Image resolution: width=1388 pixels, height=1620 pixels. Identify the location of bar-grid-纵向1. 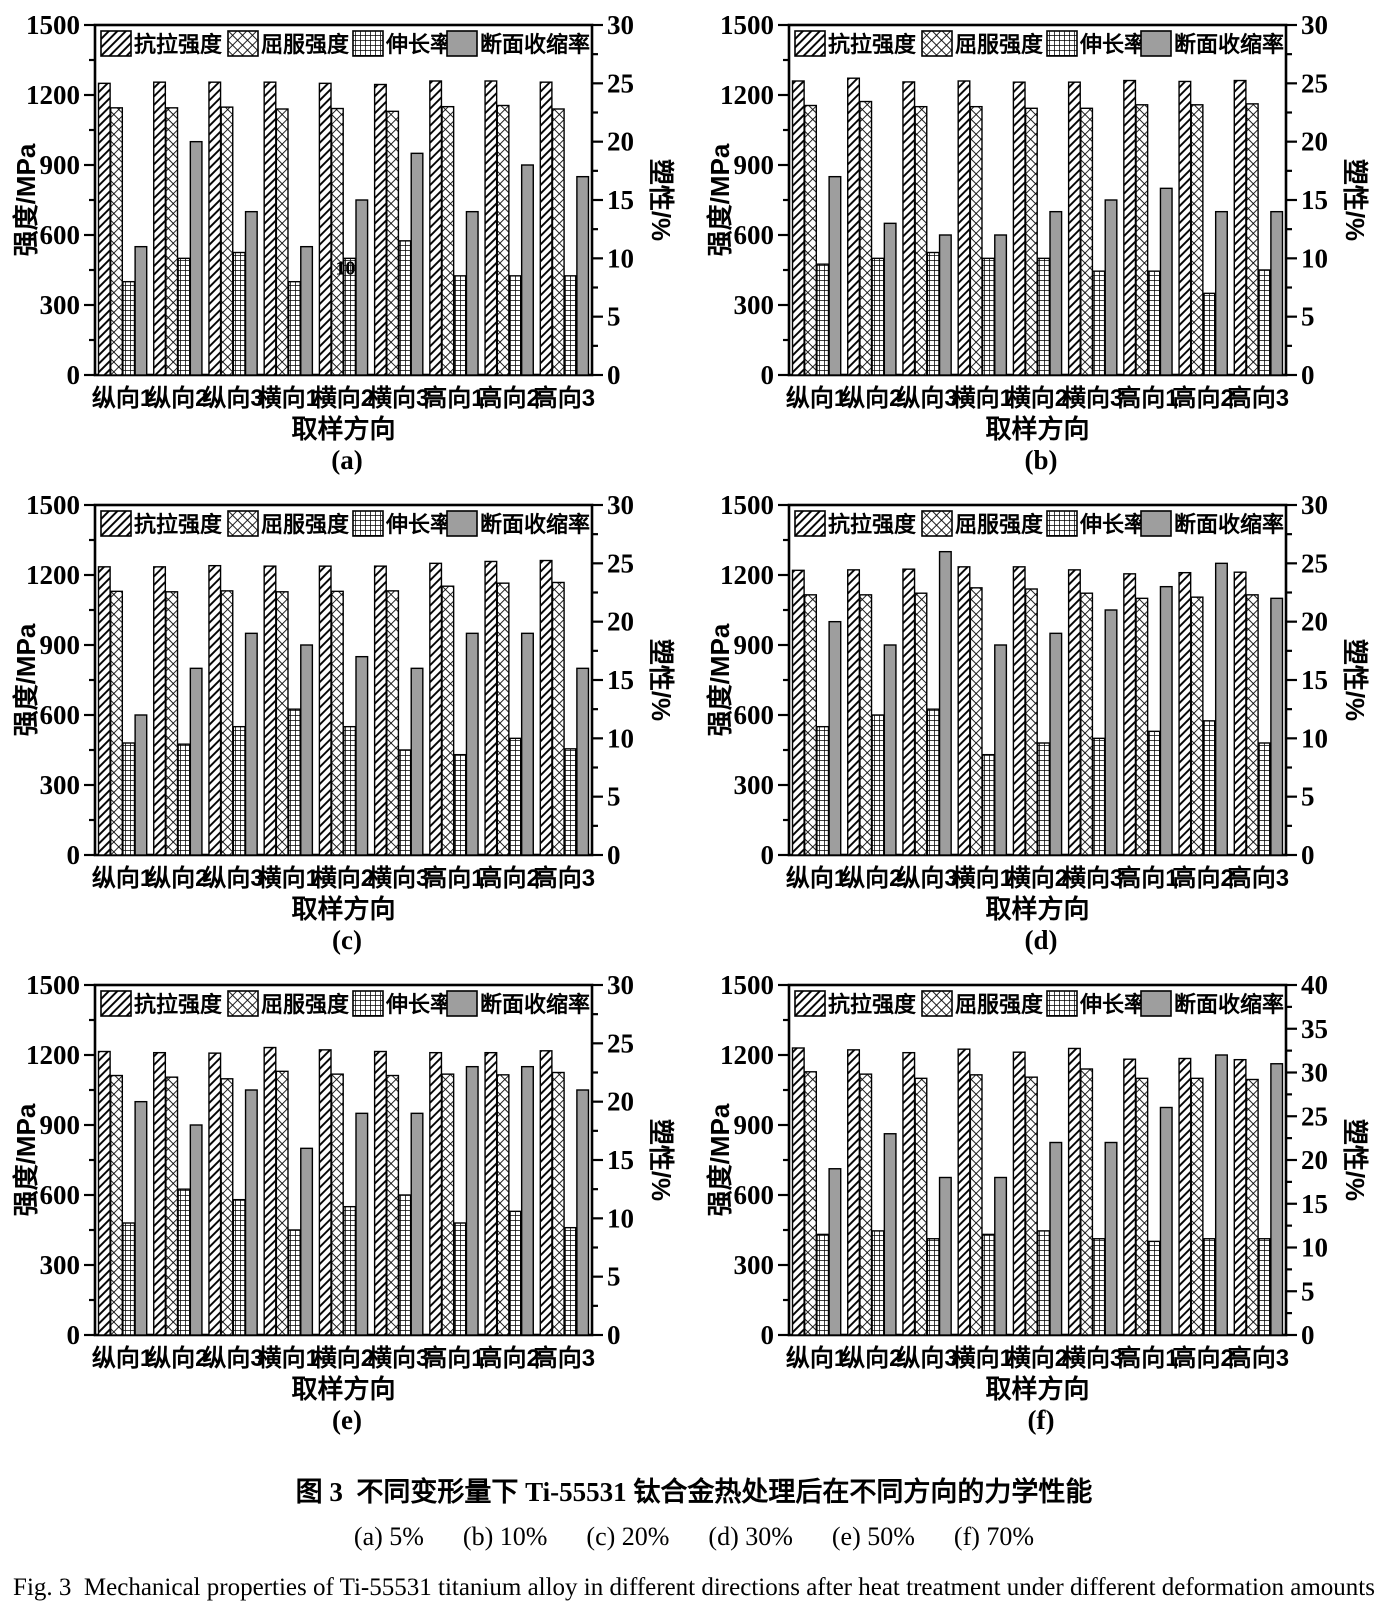
(823, 790).